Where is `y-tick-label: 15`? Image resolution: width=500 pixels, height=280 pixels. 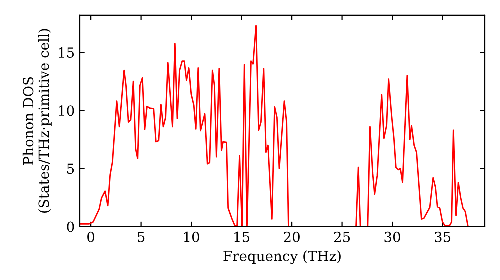
y-tick-label: 15 is located at coordinates (66, 53).